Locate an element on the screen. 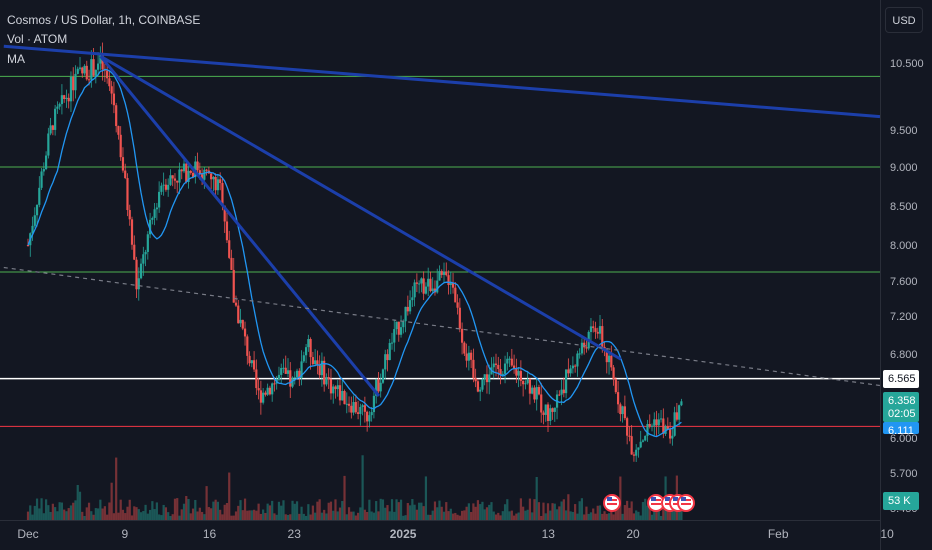  symbol-title: Cosmos / US Dollar, 1h, COINBASE is located at coordinates (104, 20).